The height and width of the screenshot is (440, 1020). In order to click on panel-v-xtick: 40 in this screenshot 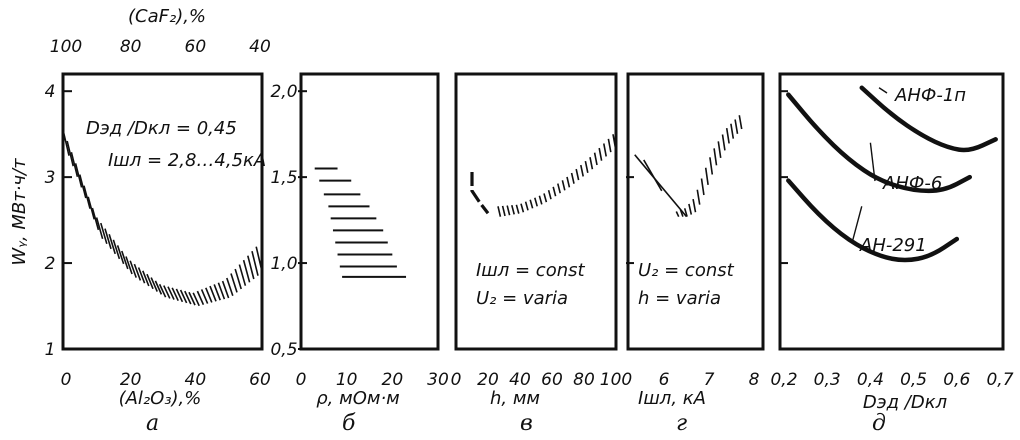, I will do `click(520, 380)`.